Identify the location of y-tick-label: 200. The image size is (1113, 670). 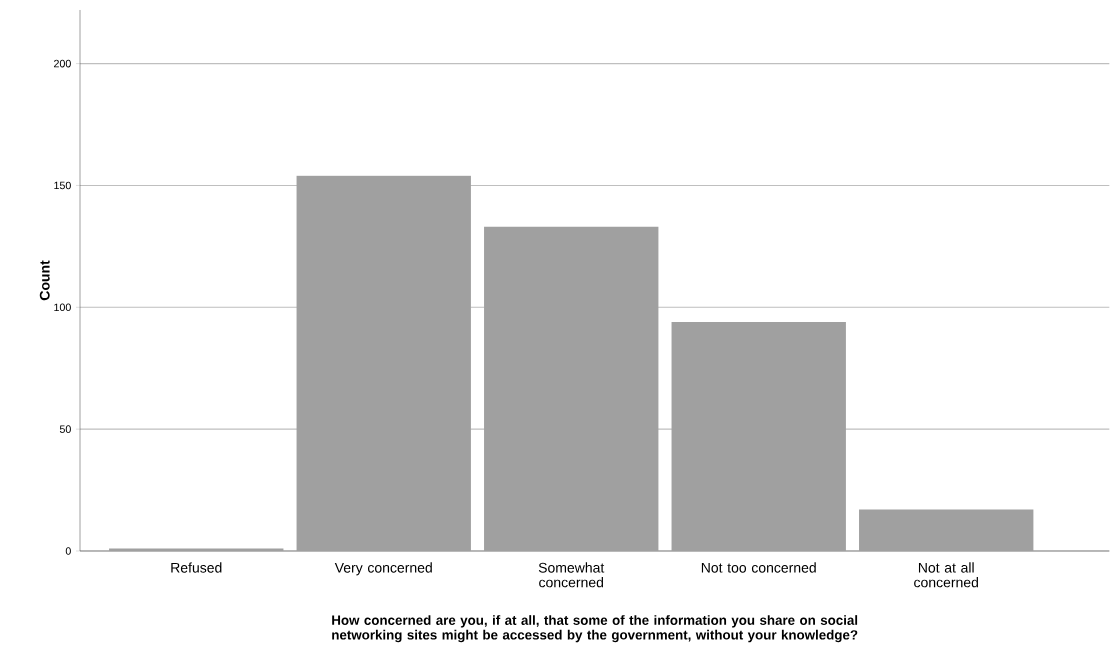
(62, 63).